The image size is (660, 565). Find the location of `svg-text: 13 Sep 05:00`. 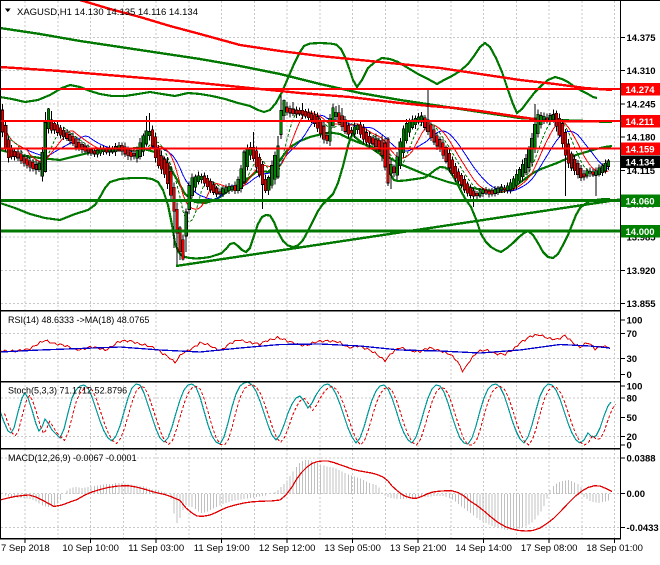

svg-text: 13 Sep 05:00 is located at coordinates (352, 548).